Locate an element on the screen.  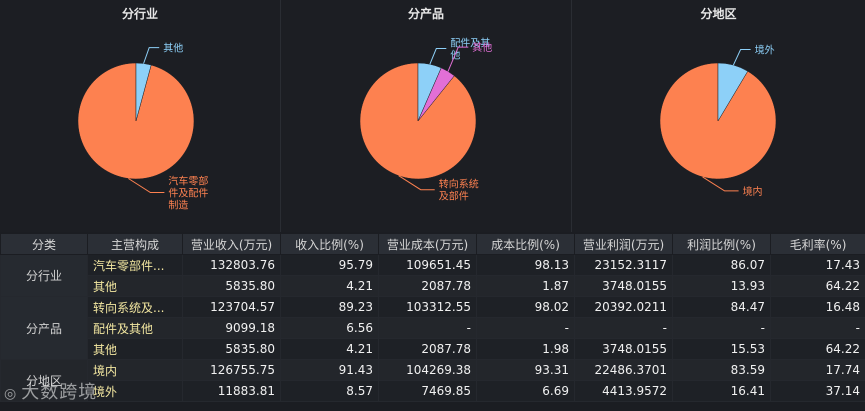
group-cell: 分产品 is located at coordinates (44, 328).